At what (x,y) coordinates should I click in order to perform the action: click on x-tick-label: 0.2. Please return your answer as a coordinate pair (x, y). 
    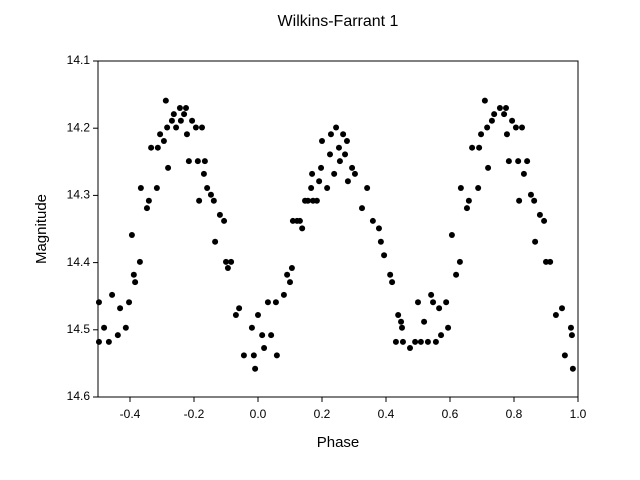
    Looking at the image, I should click on (322, 414).